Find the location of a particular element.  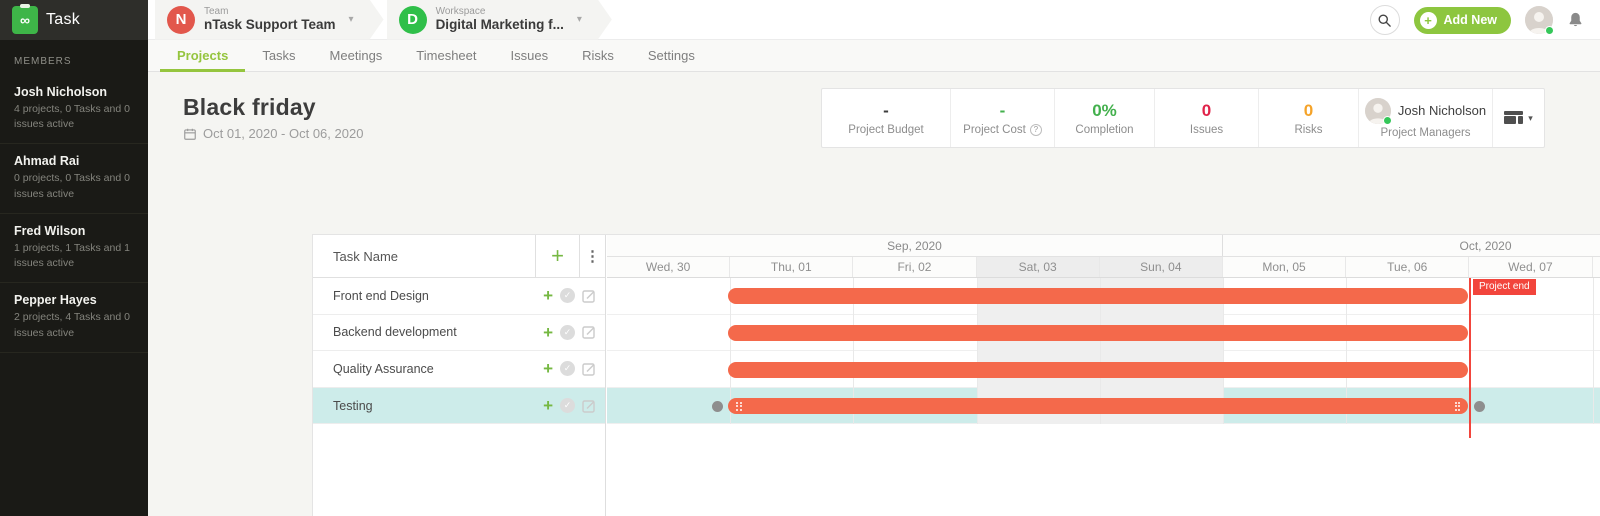

project-date-range: Oct 01, 2020 - Oct 06, 2020 is located at coordinates (273, 133).